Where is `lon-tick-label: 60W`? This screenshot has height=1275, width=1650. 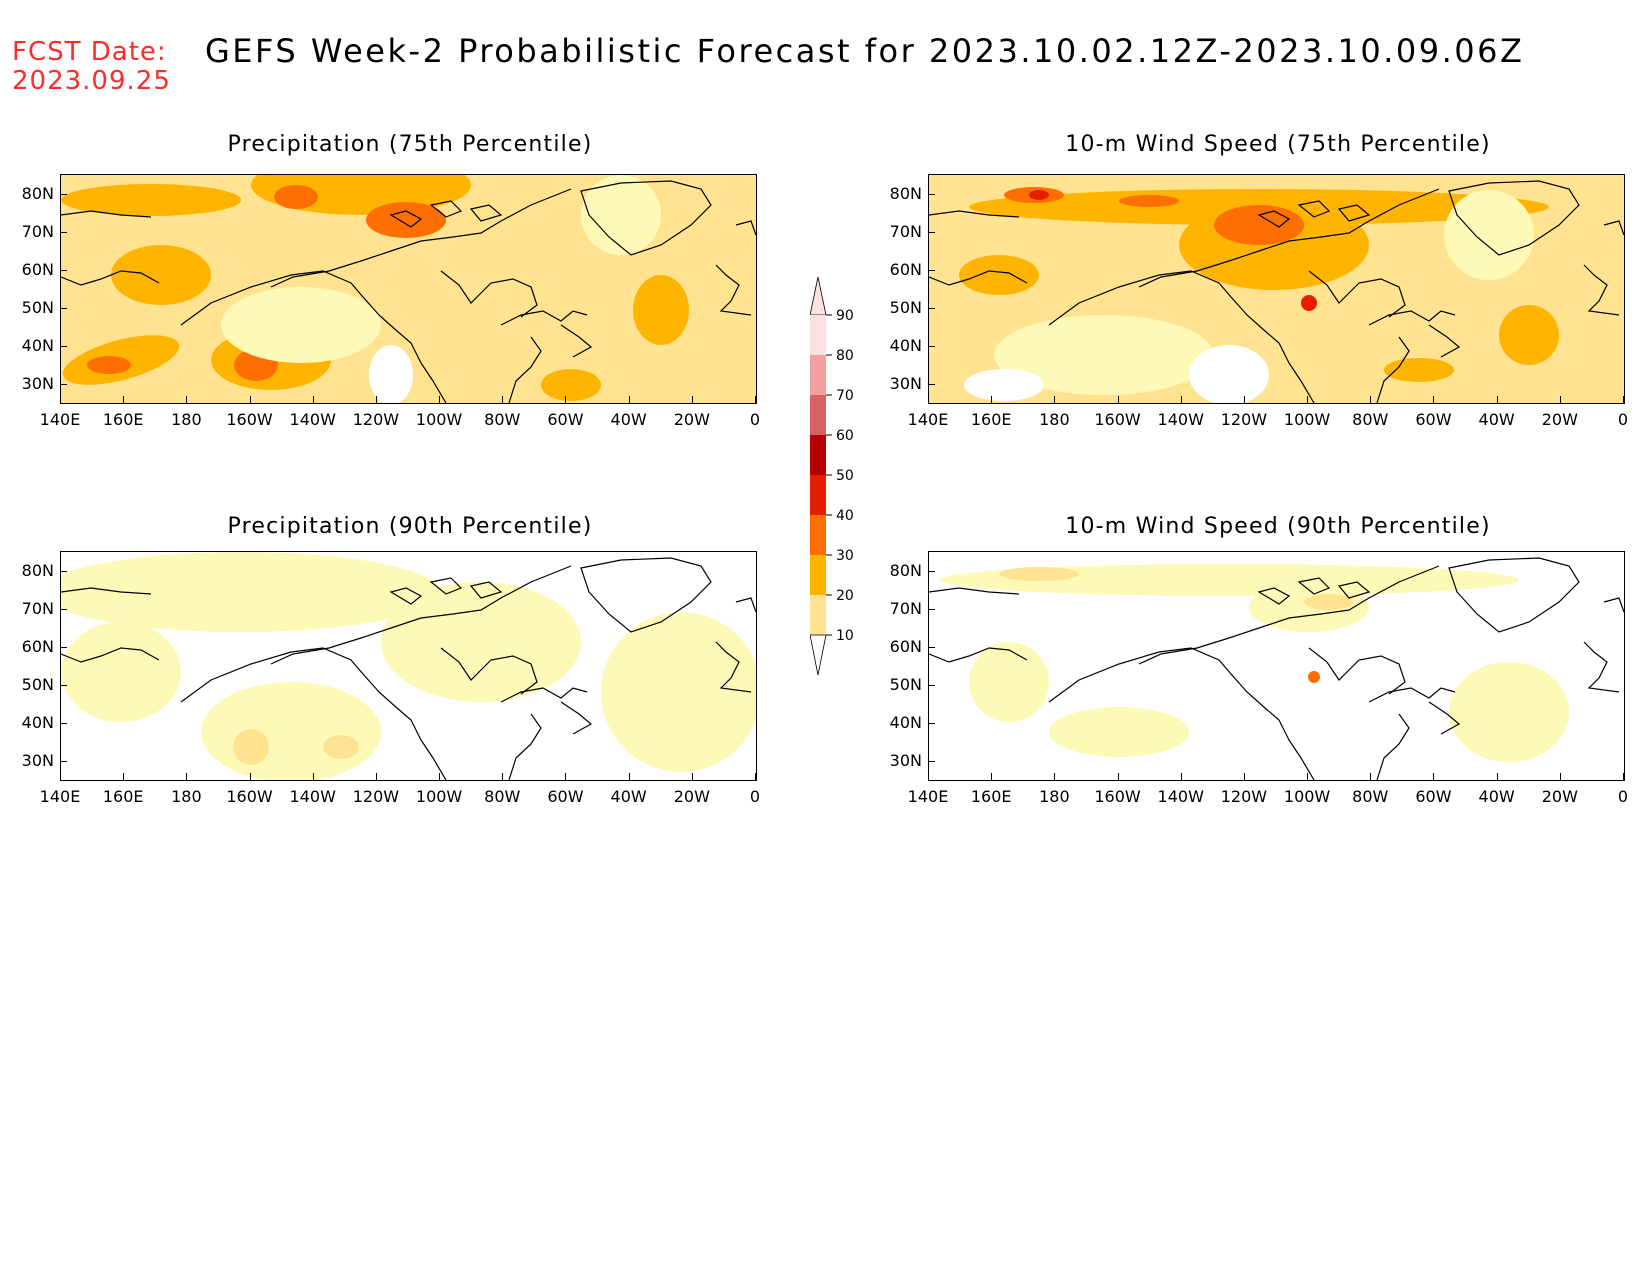
lon-tick-label: 60W is located at coordinates (1433, 419).